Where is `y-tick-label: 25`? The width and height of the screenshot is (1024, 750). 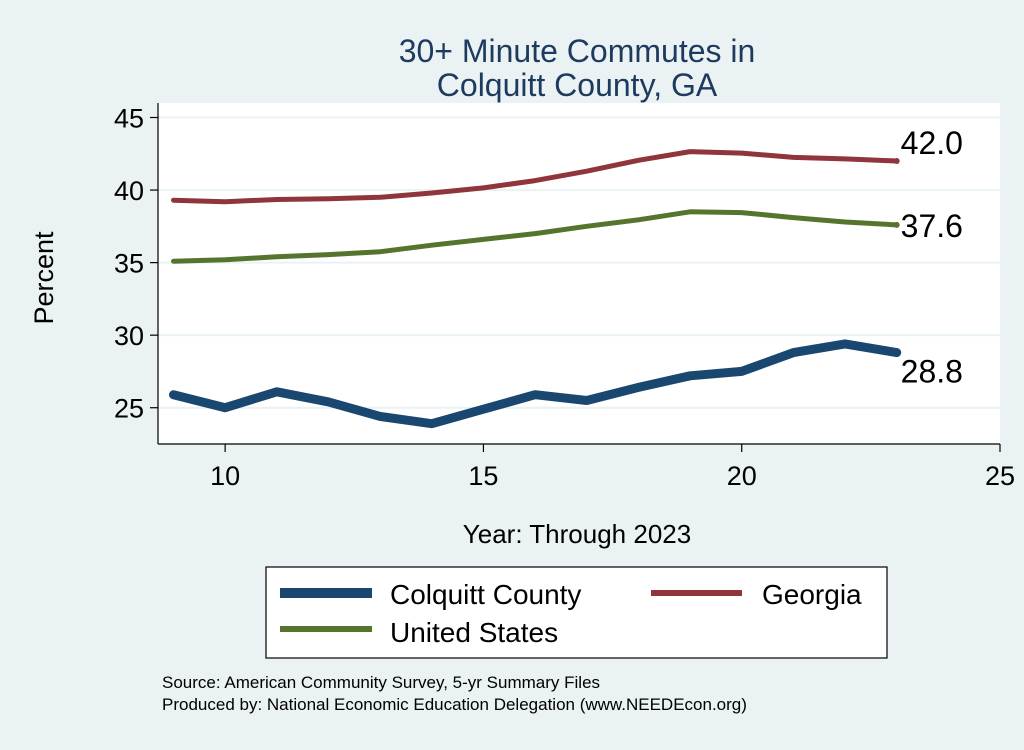 y-tick-label: 25 is located at coordinates (129, 409).